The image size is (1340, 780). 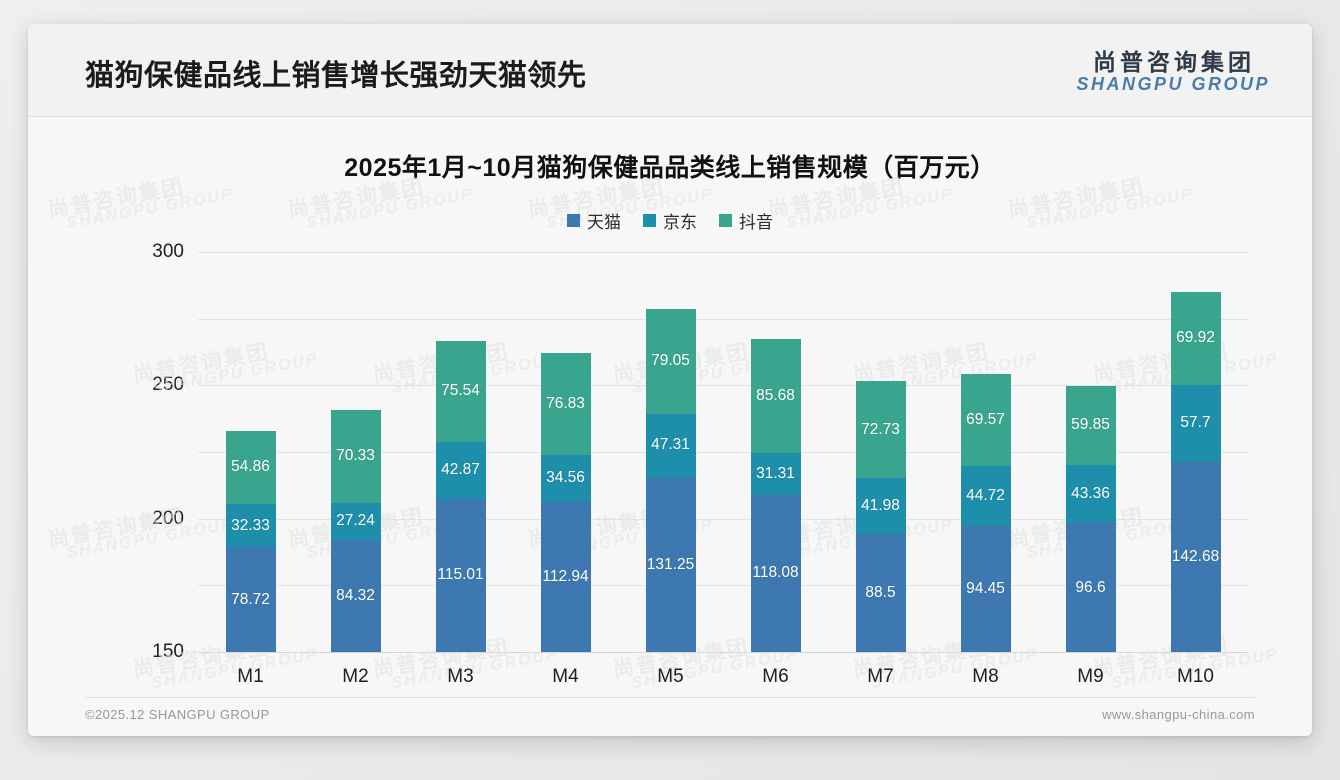 I want to click on y-axis-tick-label: 250, so click(x=168, y=385).